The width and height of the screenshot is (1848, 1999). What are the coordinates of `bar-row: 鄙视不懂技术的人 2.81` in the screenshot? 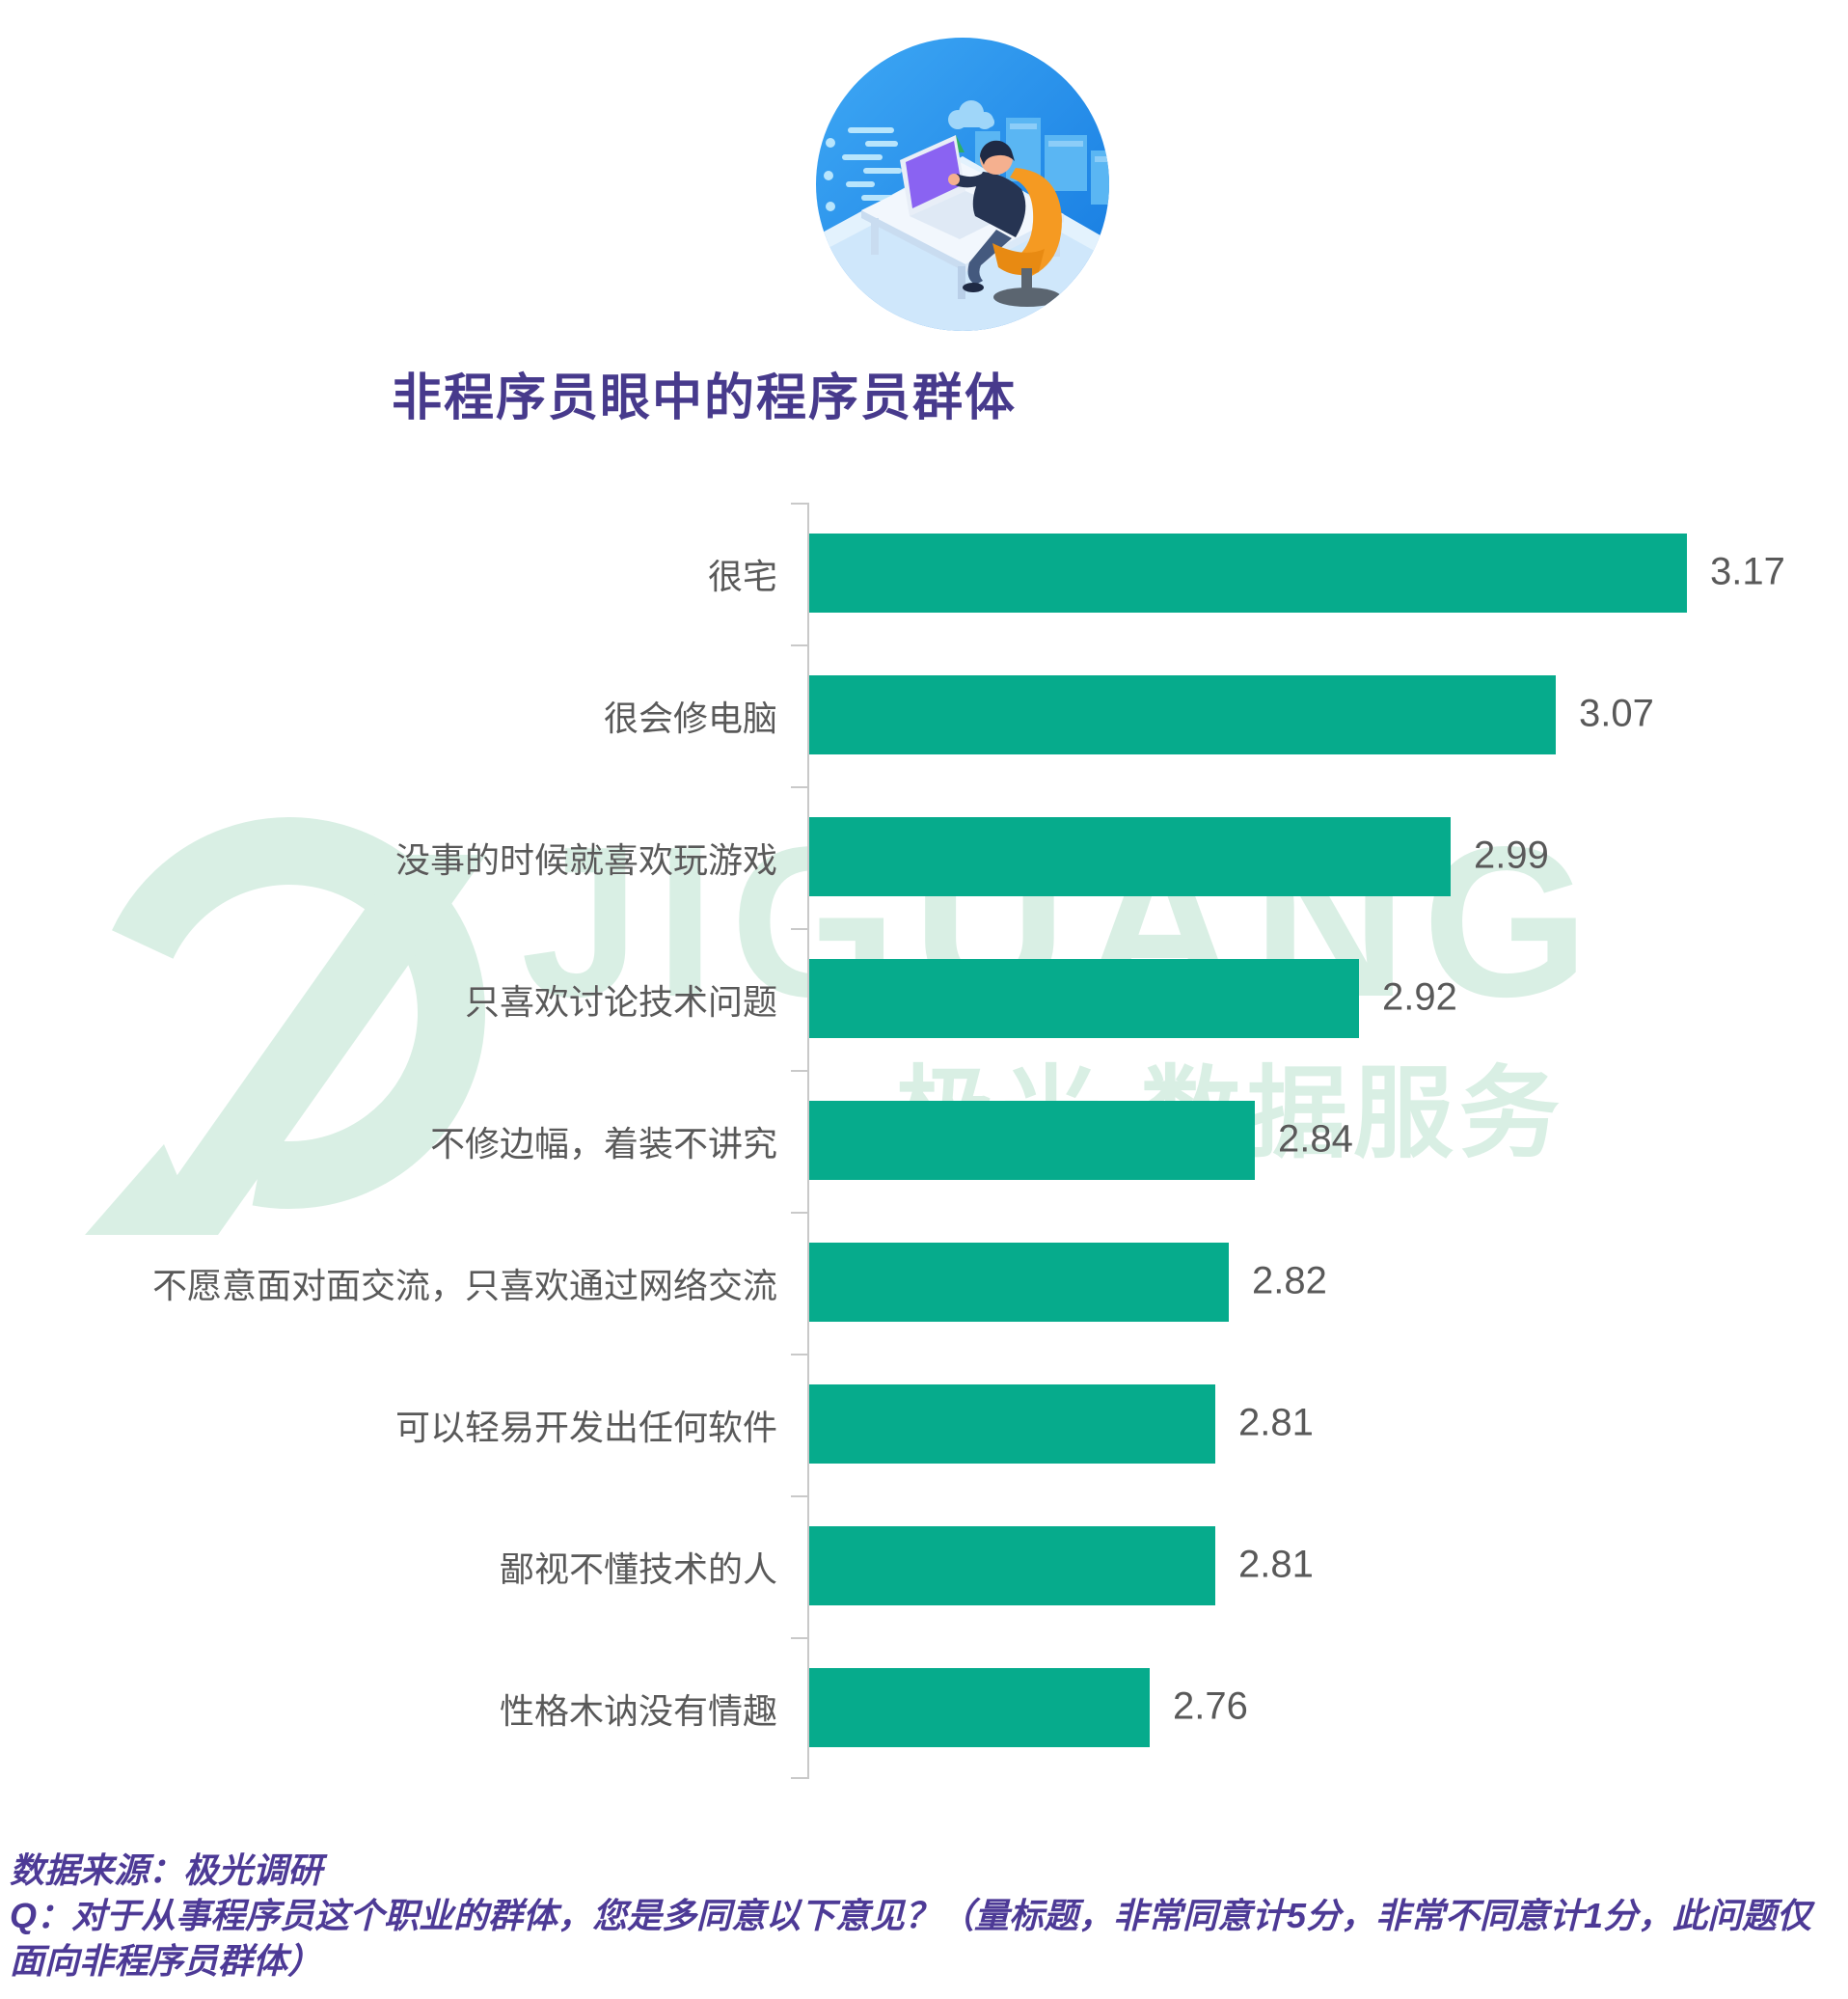 It's located at (924, 1566).